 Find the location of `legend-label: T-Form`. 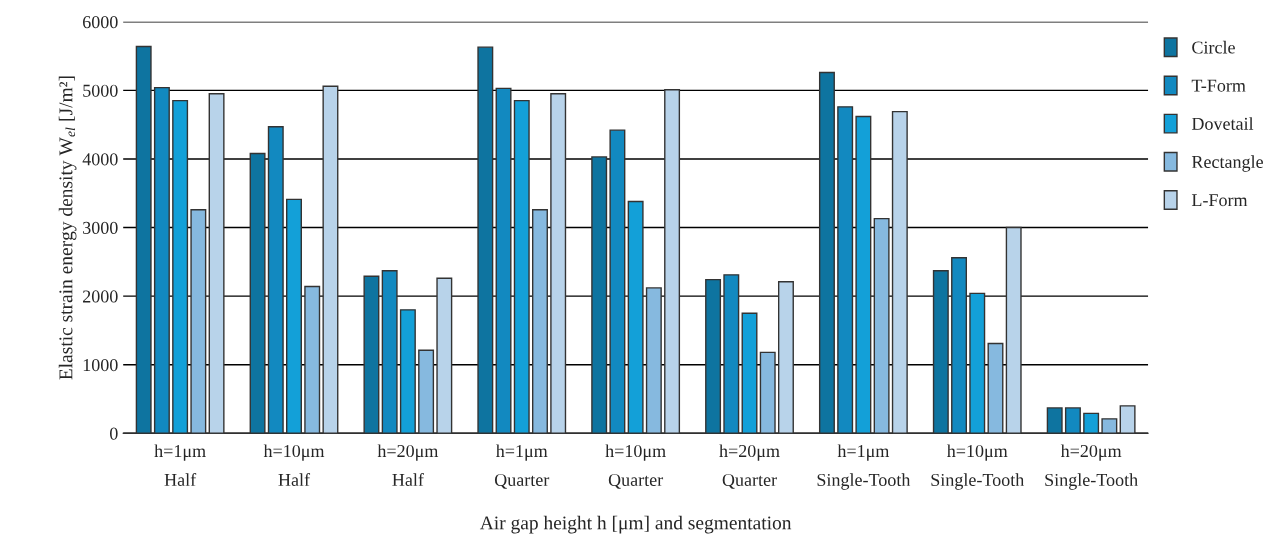

legend-label: T-Form is located at coordinates (1218, 85).